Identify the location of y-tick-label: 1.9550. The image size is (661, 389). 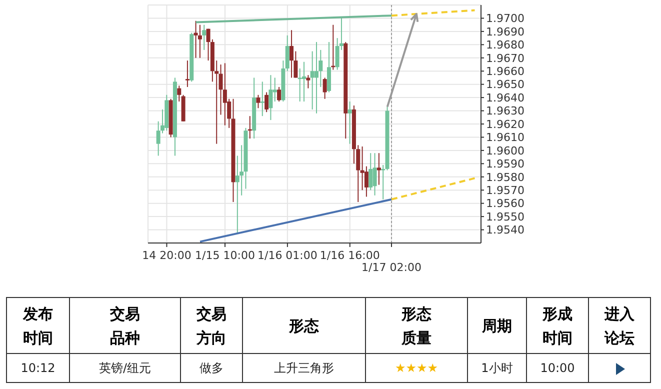
(505, 217).